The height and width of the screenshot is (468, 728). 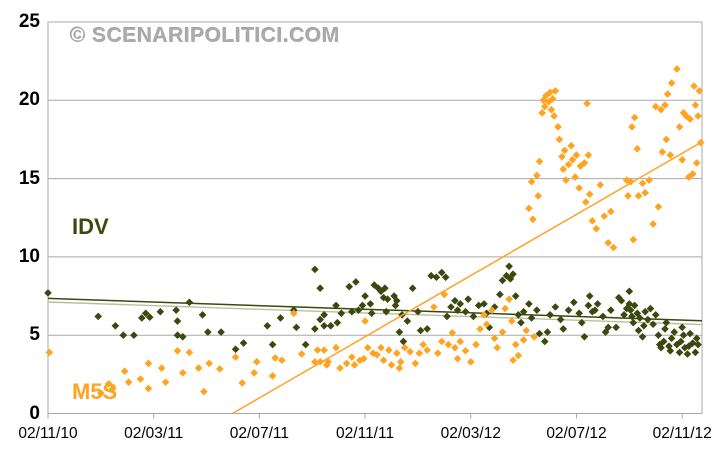 I want to click on x-axis-label-6: 02/11/12, so click(x=682, y=433).